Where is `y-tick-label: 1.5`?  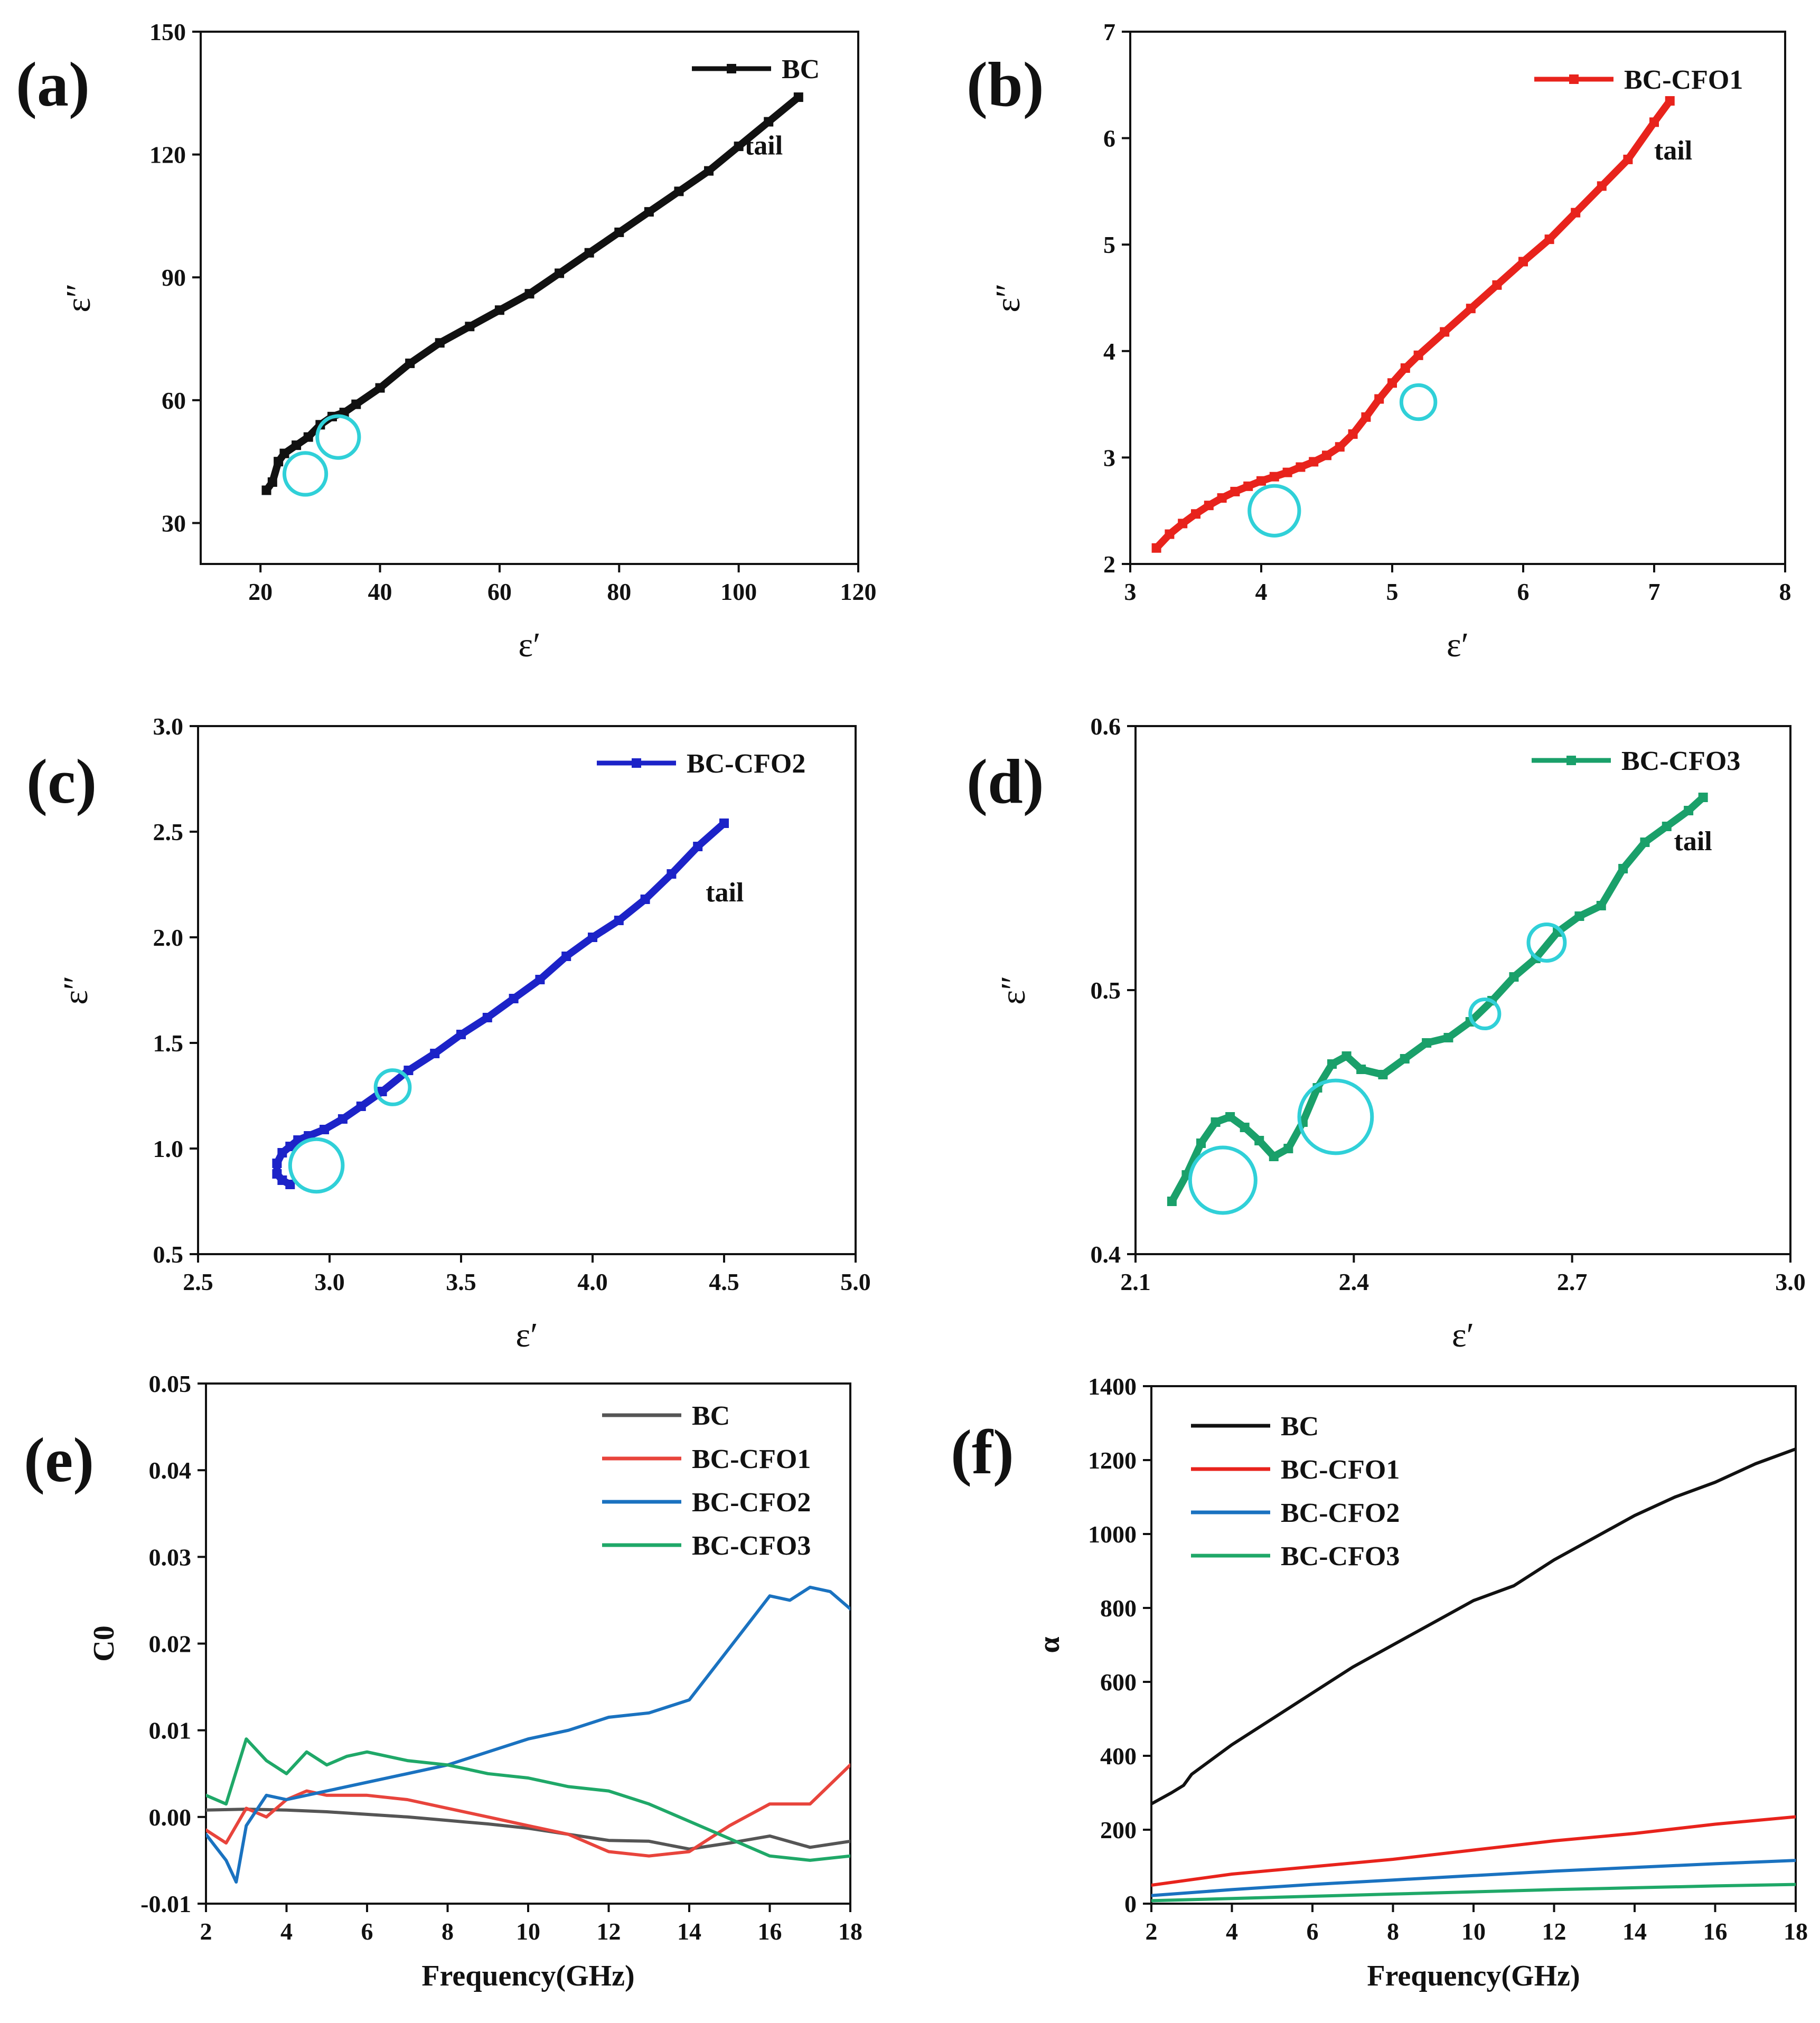 y-tick-label: 1.5 is located at coordinates (168, 1043).